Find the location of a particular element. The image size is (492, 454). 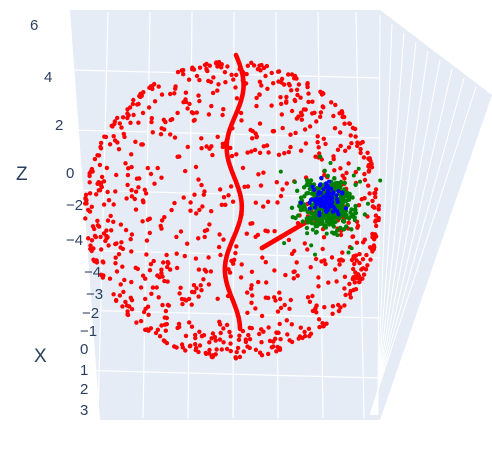

gridline-horizontal is located at coordinates (226, 374).